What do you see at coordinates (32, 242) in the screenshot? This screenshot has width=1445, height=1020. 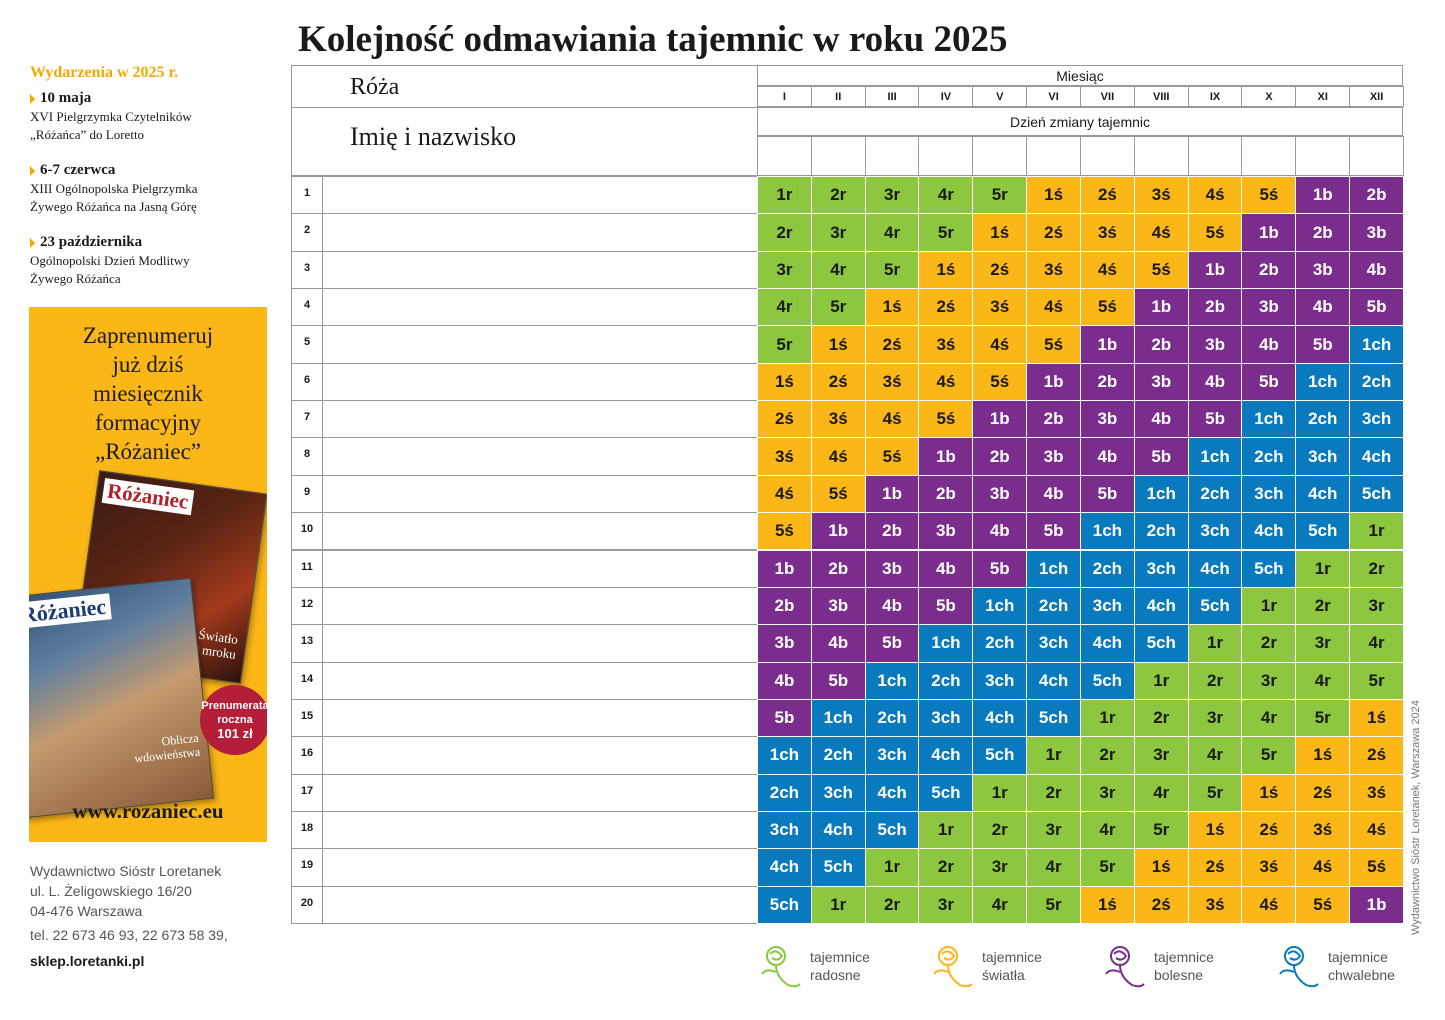 I see `bullet-icon` at bounding box center [32, 242].